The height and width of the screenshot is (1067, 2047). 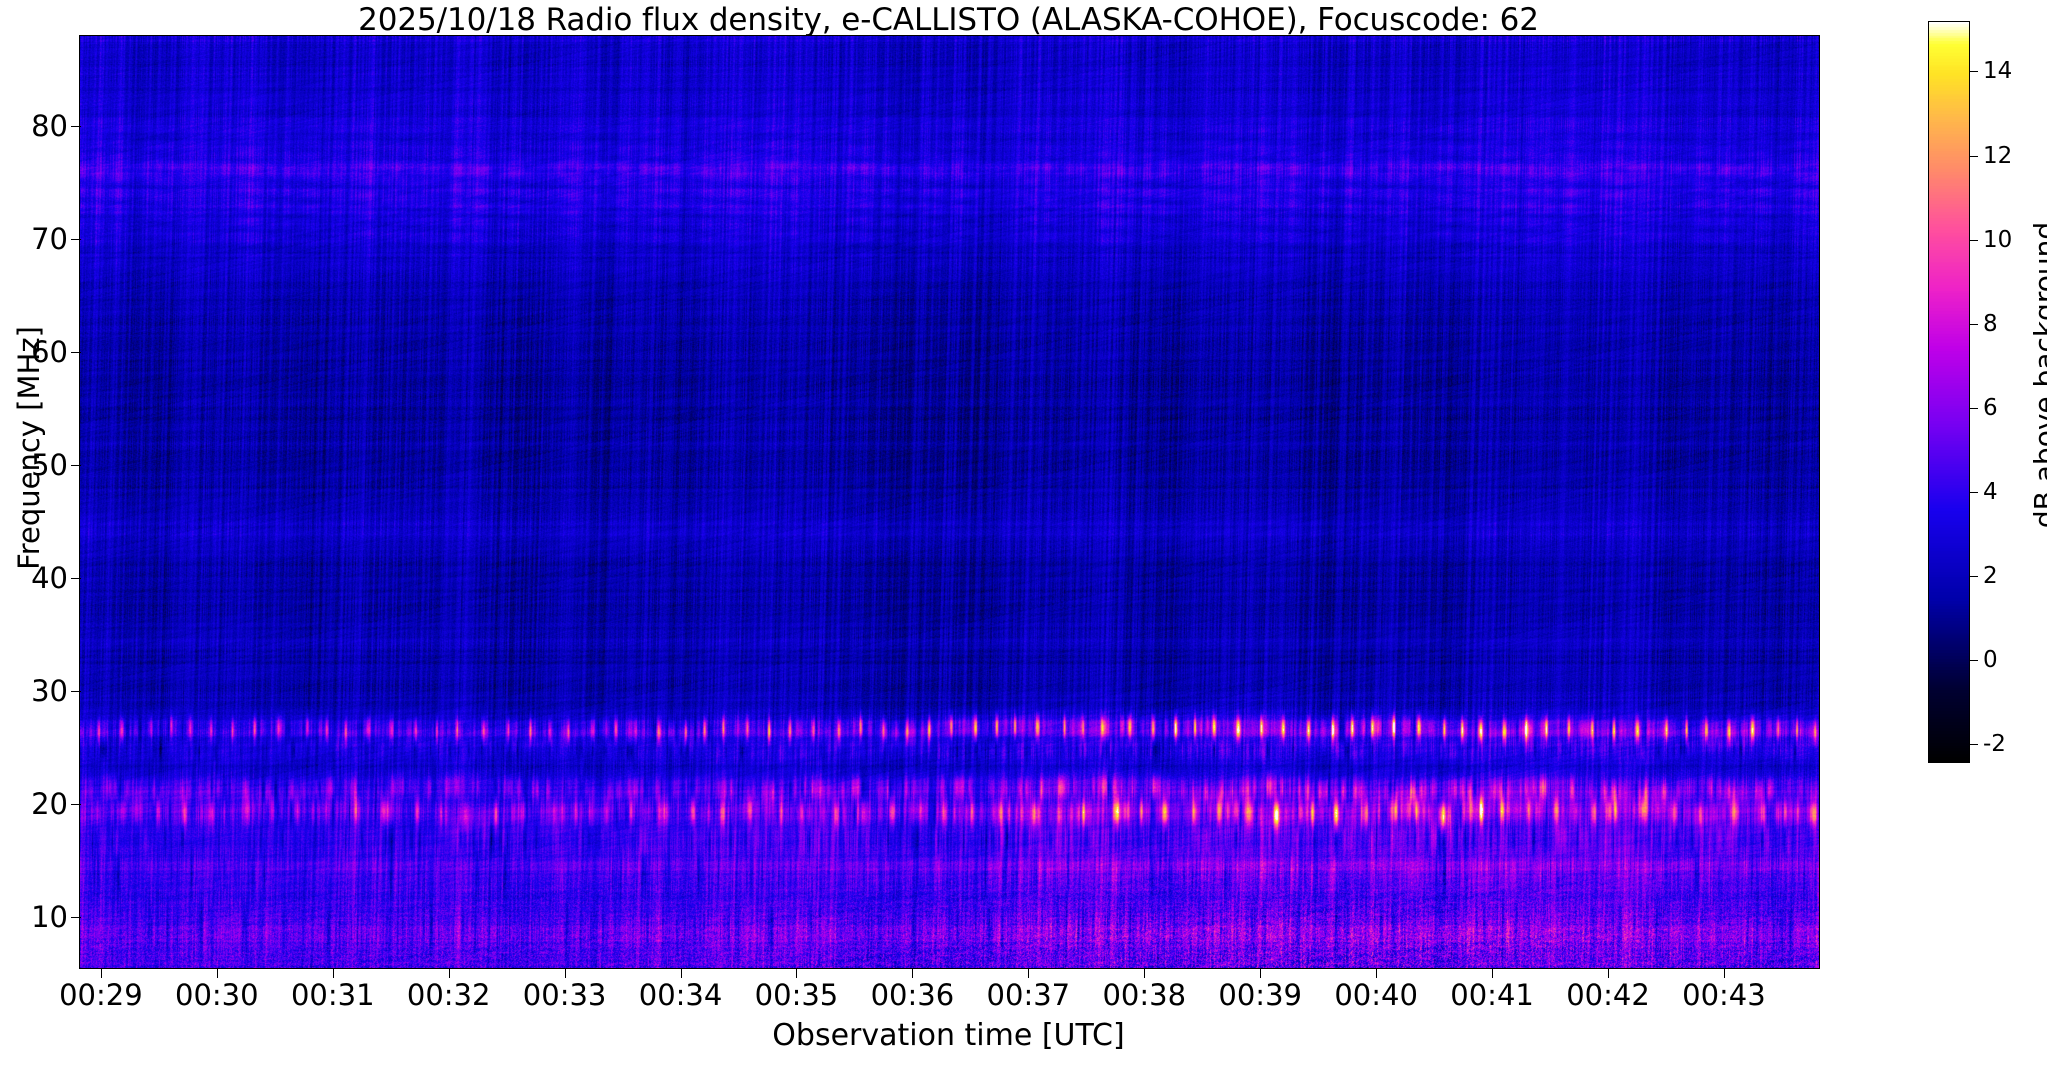 I want to click on y-tick-label: 80, so click(x=49, y=126).